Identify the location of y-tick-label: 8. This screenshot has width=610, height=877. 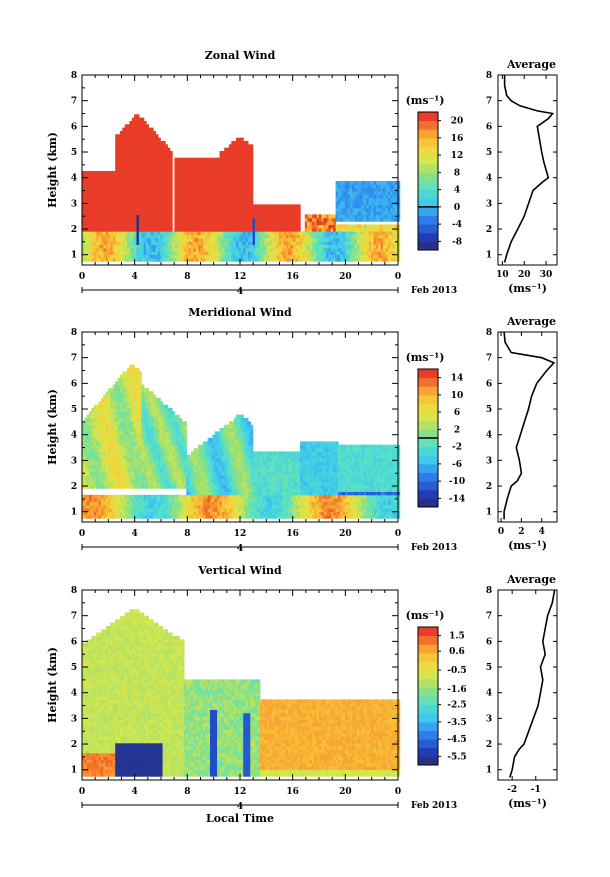
(74, 76).